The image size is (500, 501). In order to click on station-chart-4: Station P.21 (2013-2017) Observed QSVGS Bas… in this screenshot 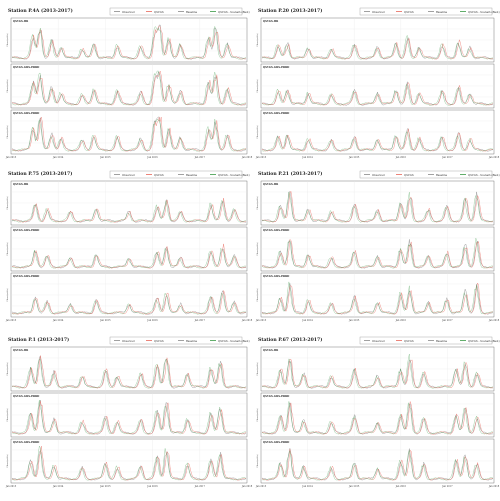, I will do `click(377, 246)`.